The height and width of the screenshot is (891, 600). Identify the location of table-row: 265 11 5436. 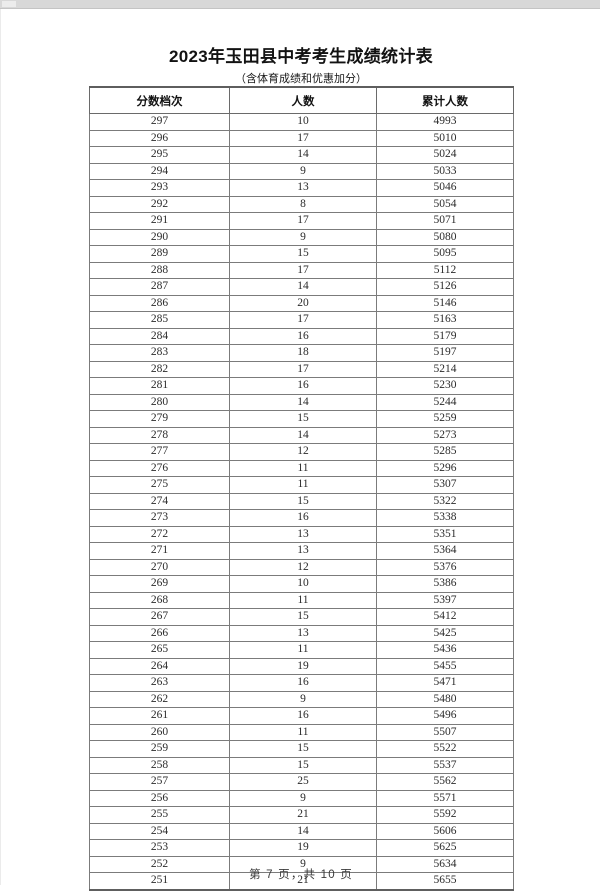
(301, 650).